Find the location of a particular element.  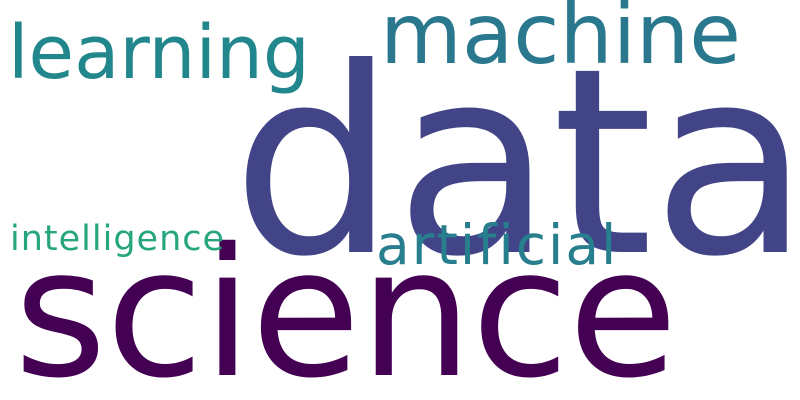

word-artificial: artificial is located at coordinates (497, 245).